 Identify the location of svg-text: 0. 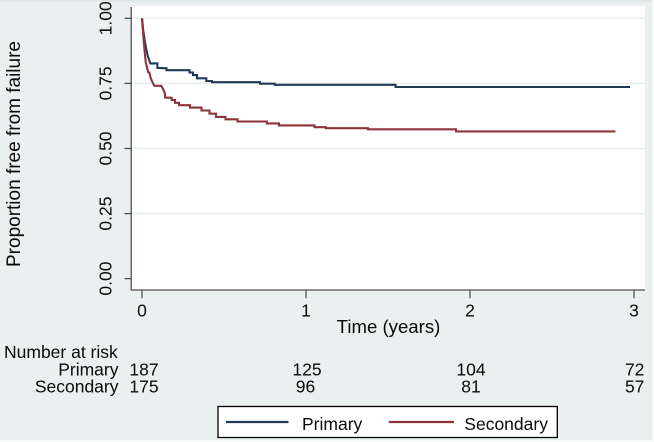
(142, 311).